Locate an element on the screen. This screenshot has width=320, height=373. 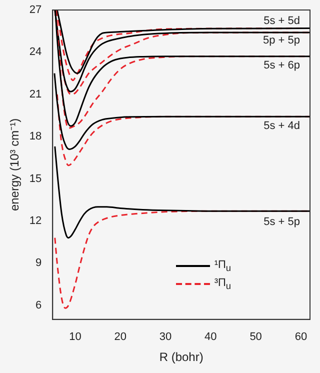
y-tick-label: 6 is located at coordinates (39, 305).